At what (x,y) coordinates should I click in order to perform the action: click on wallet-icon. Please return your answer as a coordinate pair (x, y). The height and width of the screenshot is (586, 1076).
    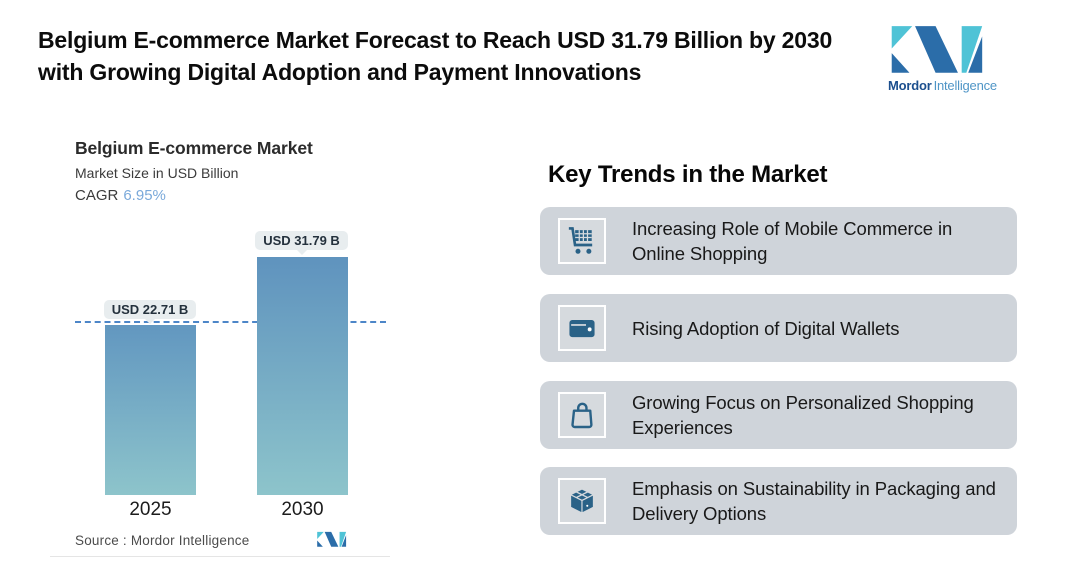
    Looking at the image, I should click on (582, 328).